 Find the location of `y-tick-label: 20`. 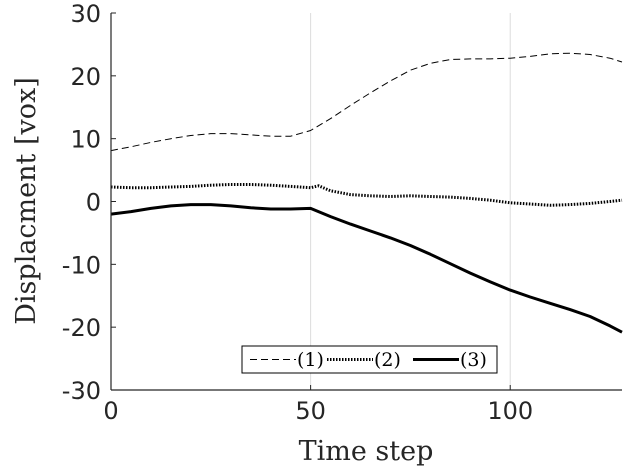

y-tick-label: 20 is located at coordinates (85, 77).